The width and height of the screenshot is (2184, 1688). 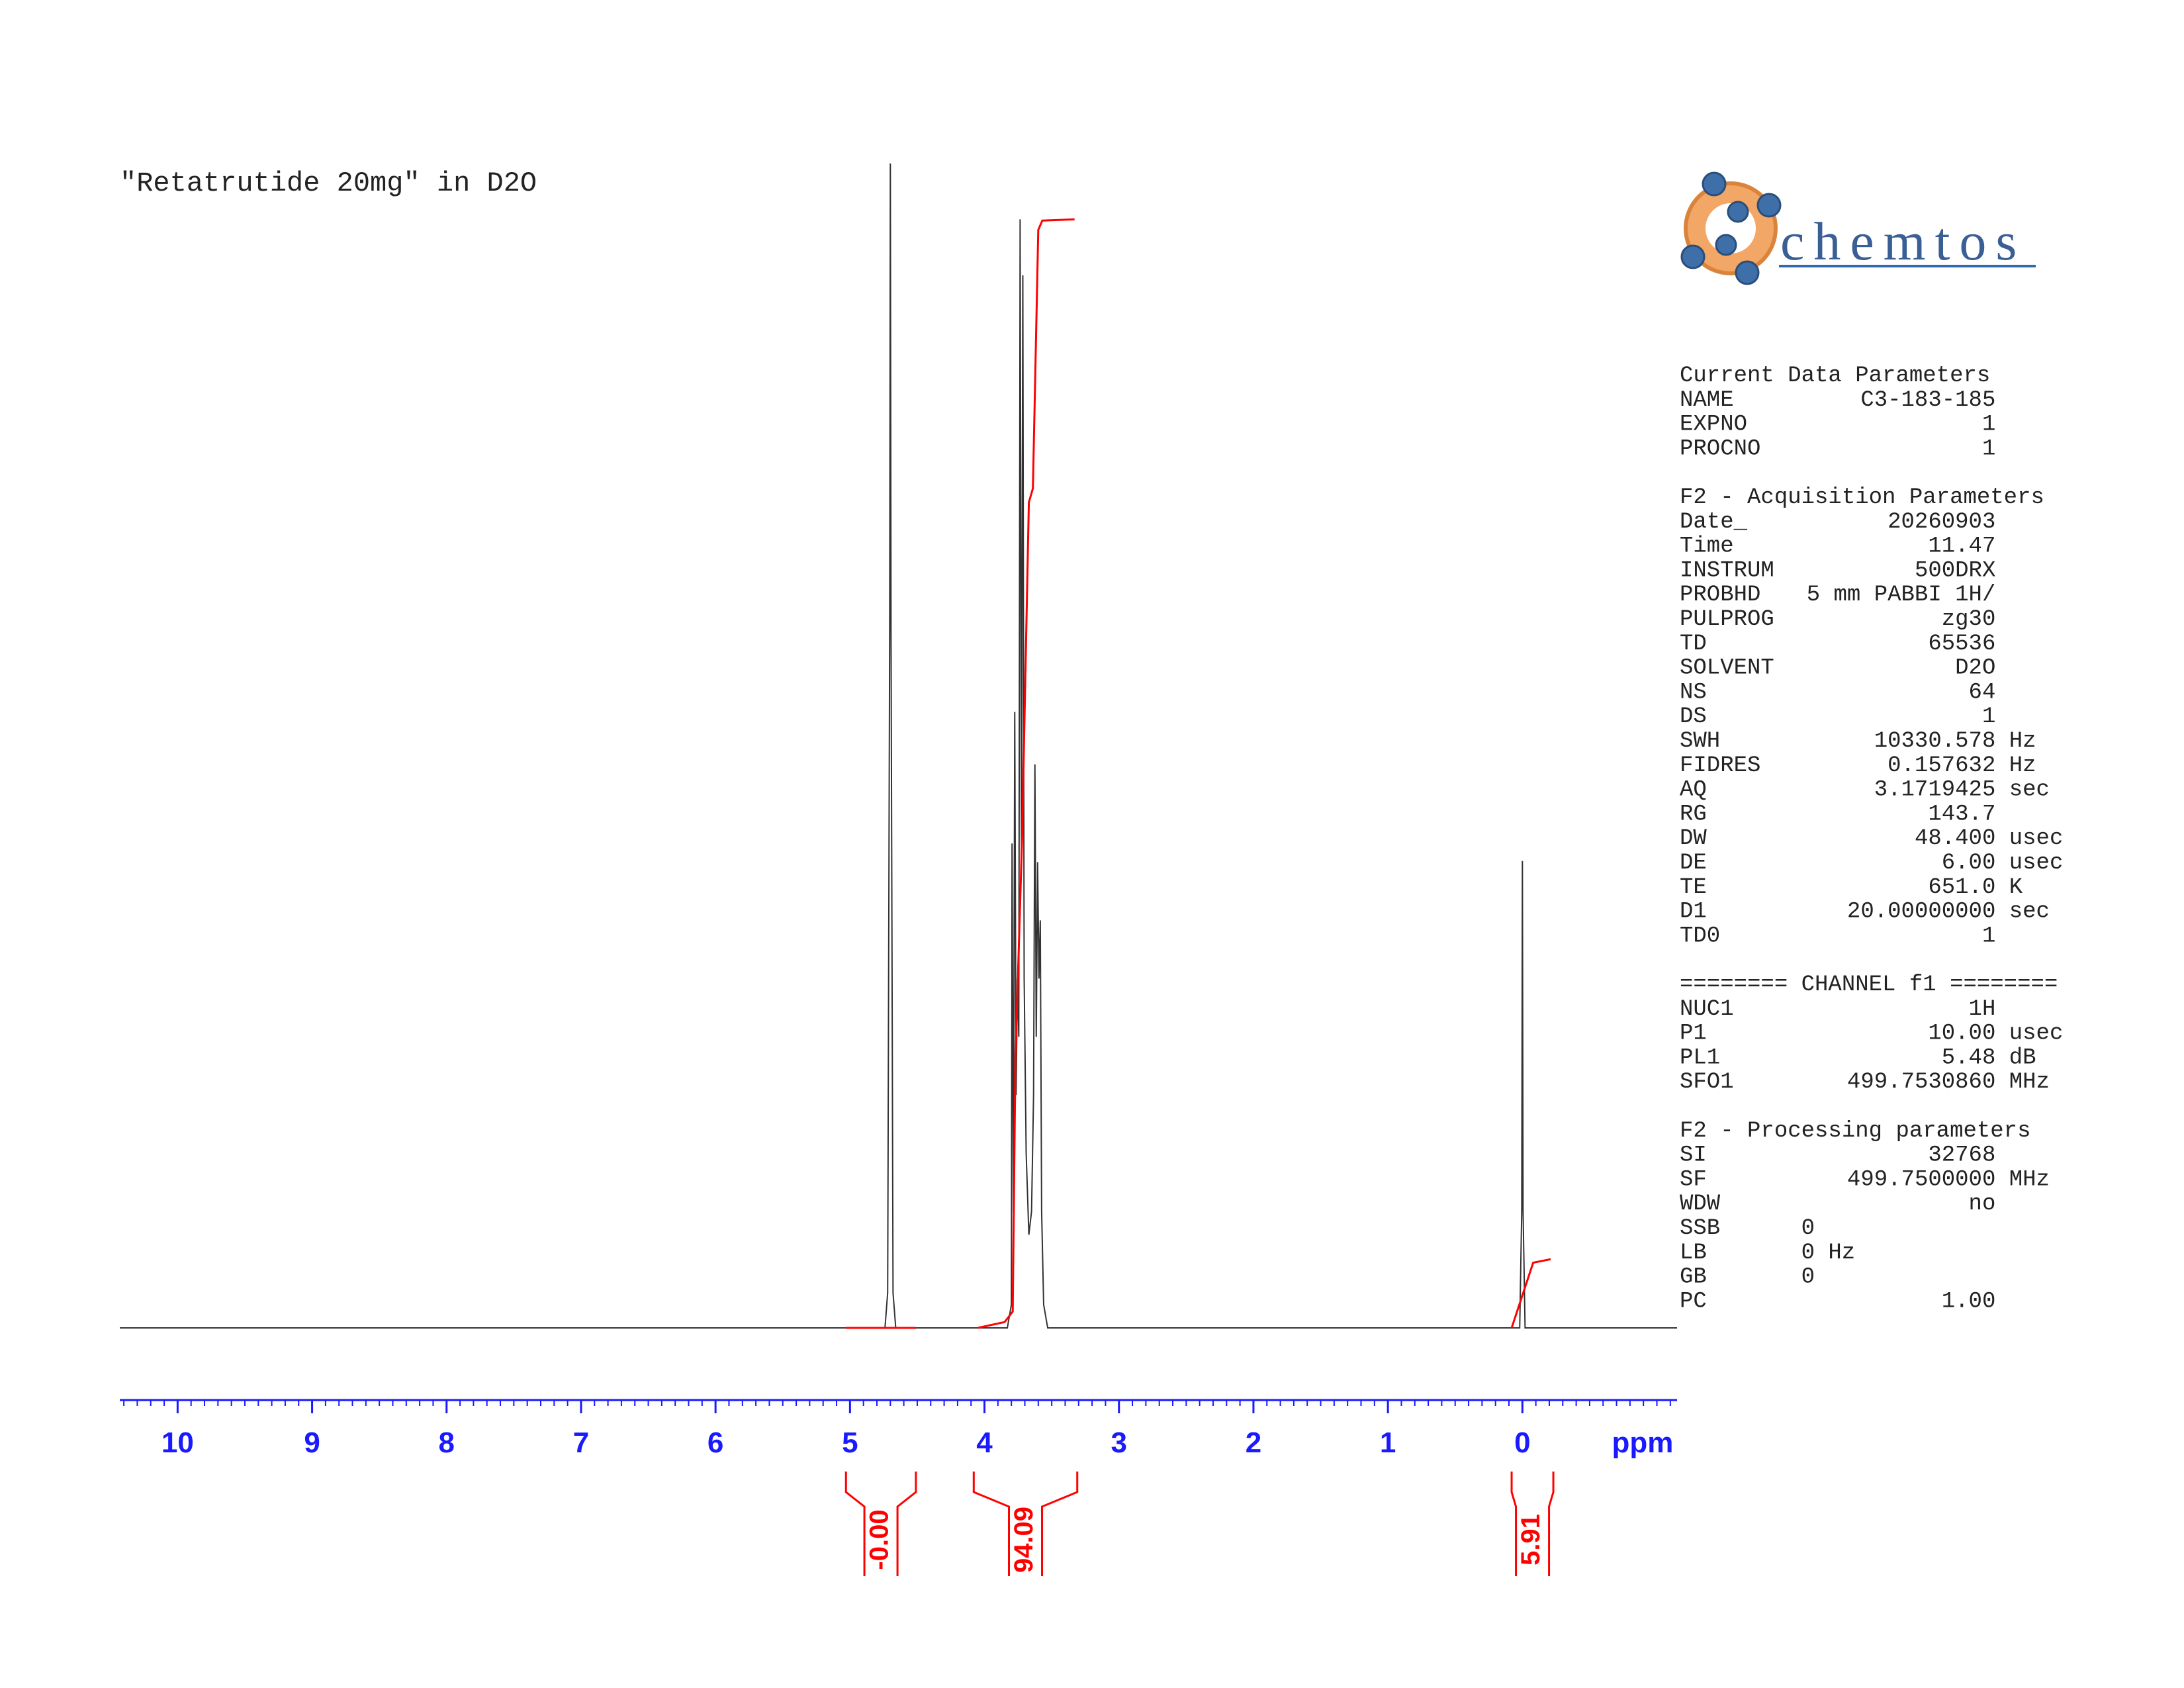 What do you see at coordinates (1962, 546) in the screenshot?
I see `param-value: 11.47` at bounding box center [1962, 546].